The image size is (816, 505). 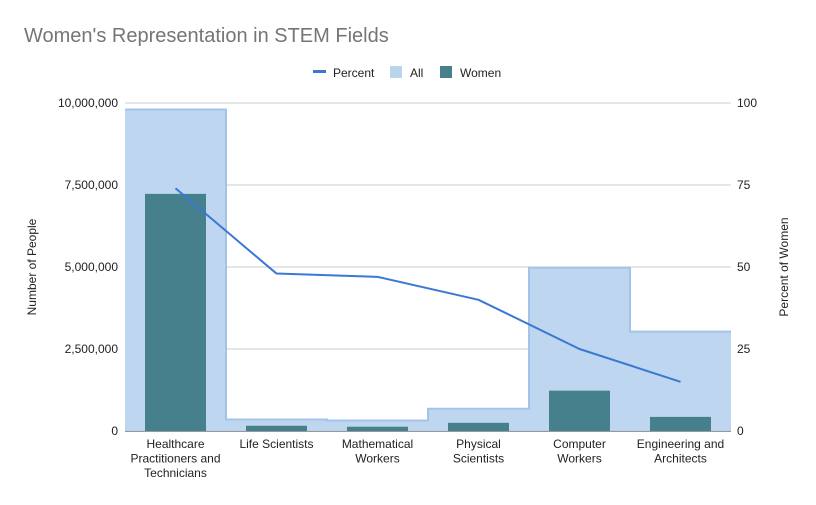 What do you see at coordinates (175, 444) in the screenshot?
I see `x-category-label: Healthcare` at bounding box center [175, 444].